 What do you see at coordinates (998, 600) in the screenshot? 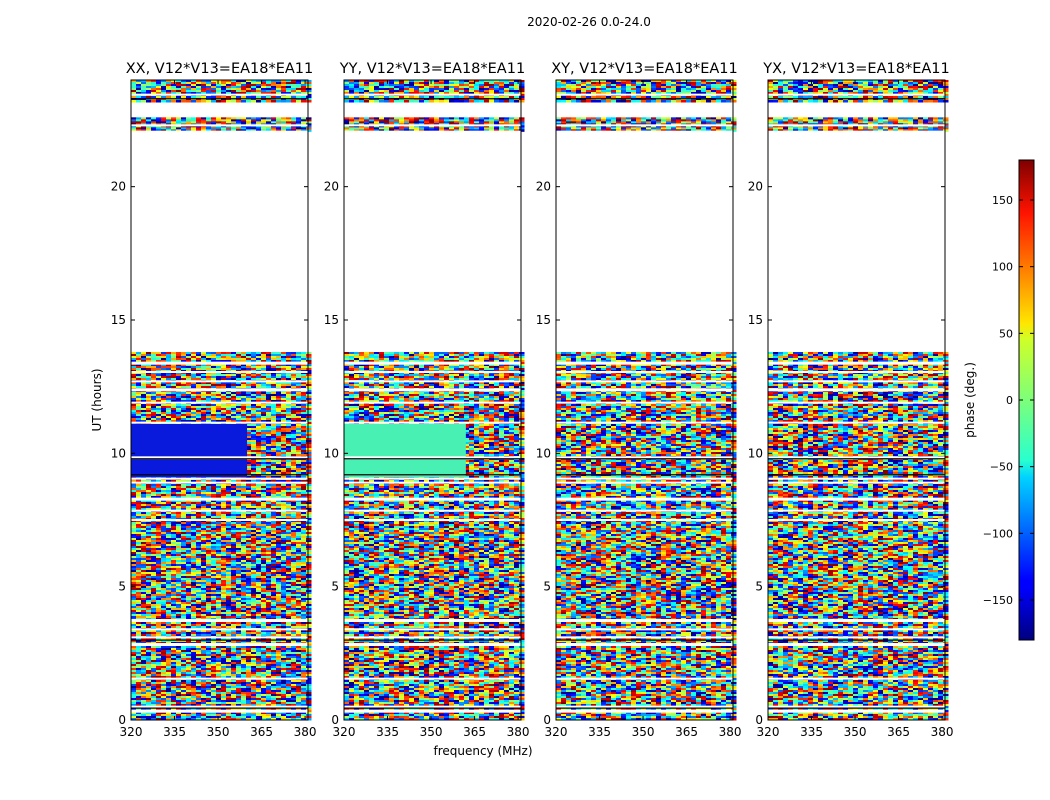
I see `colorbar-tick-label: −150` at bounding box center [998, 600].